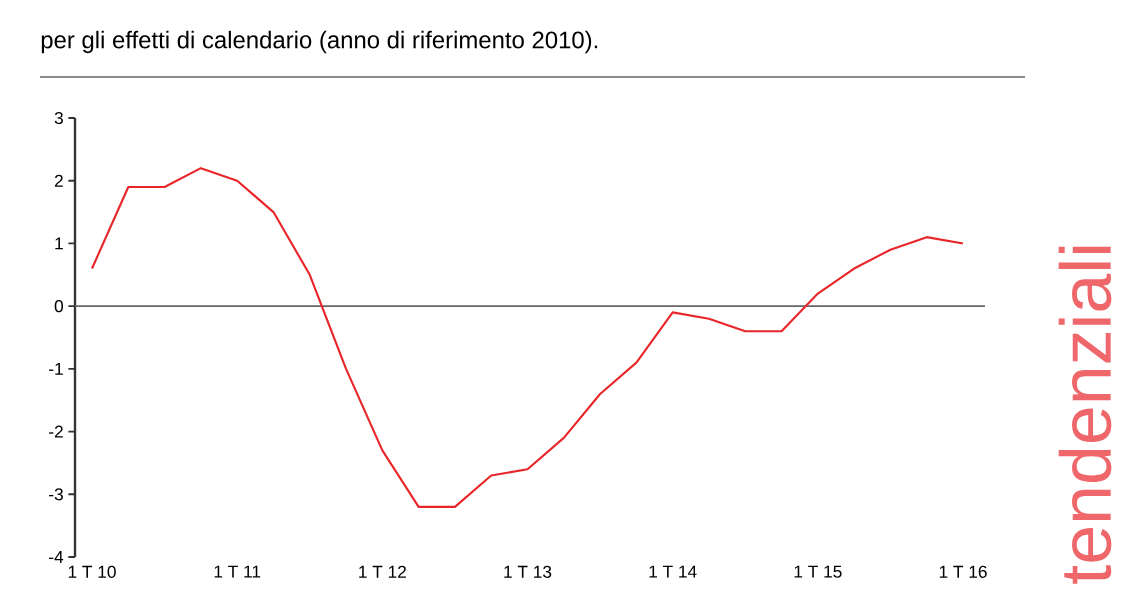 This screenshot has height=591, width=1128. What do you see at coordinates (58, 118) in the screenshot?
I see `y-tick-label: 3` at bounding box center [58, 118].